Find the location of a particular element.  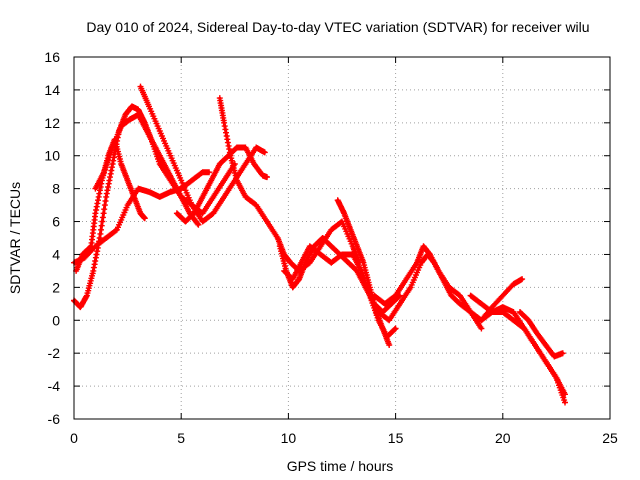

y-tick-label-9: 12 is located at coordinates (52, 123).